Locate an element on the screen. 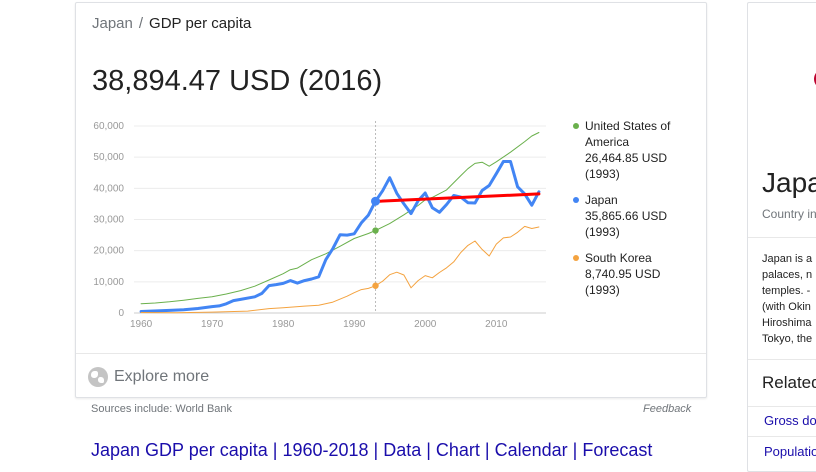 The image size is (816, 472). x-tick-label: 1970 is located at coordinates (212, 324).